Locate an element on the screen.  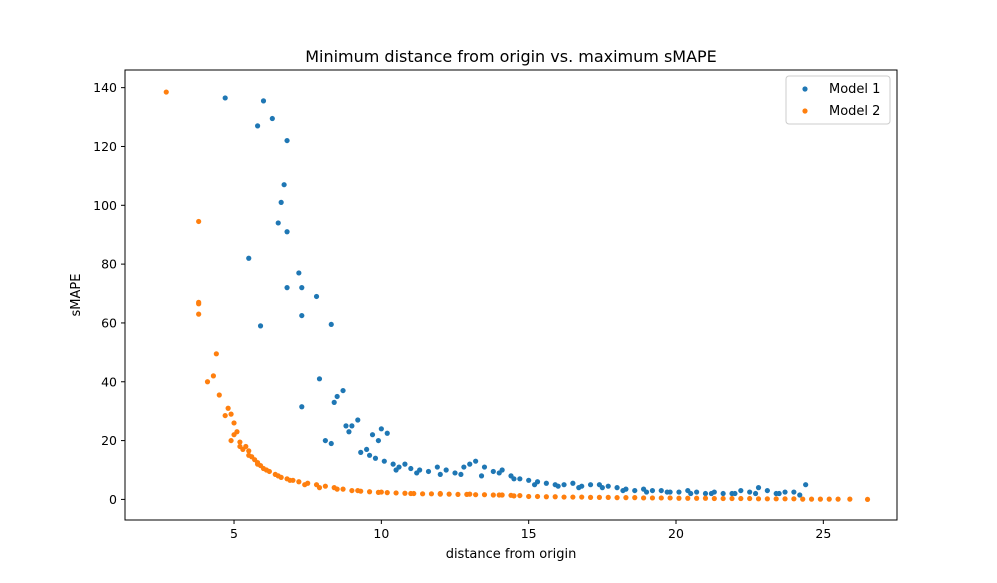
legend: Model 1 Model 2 is located at coordinates (838, 100).